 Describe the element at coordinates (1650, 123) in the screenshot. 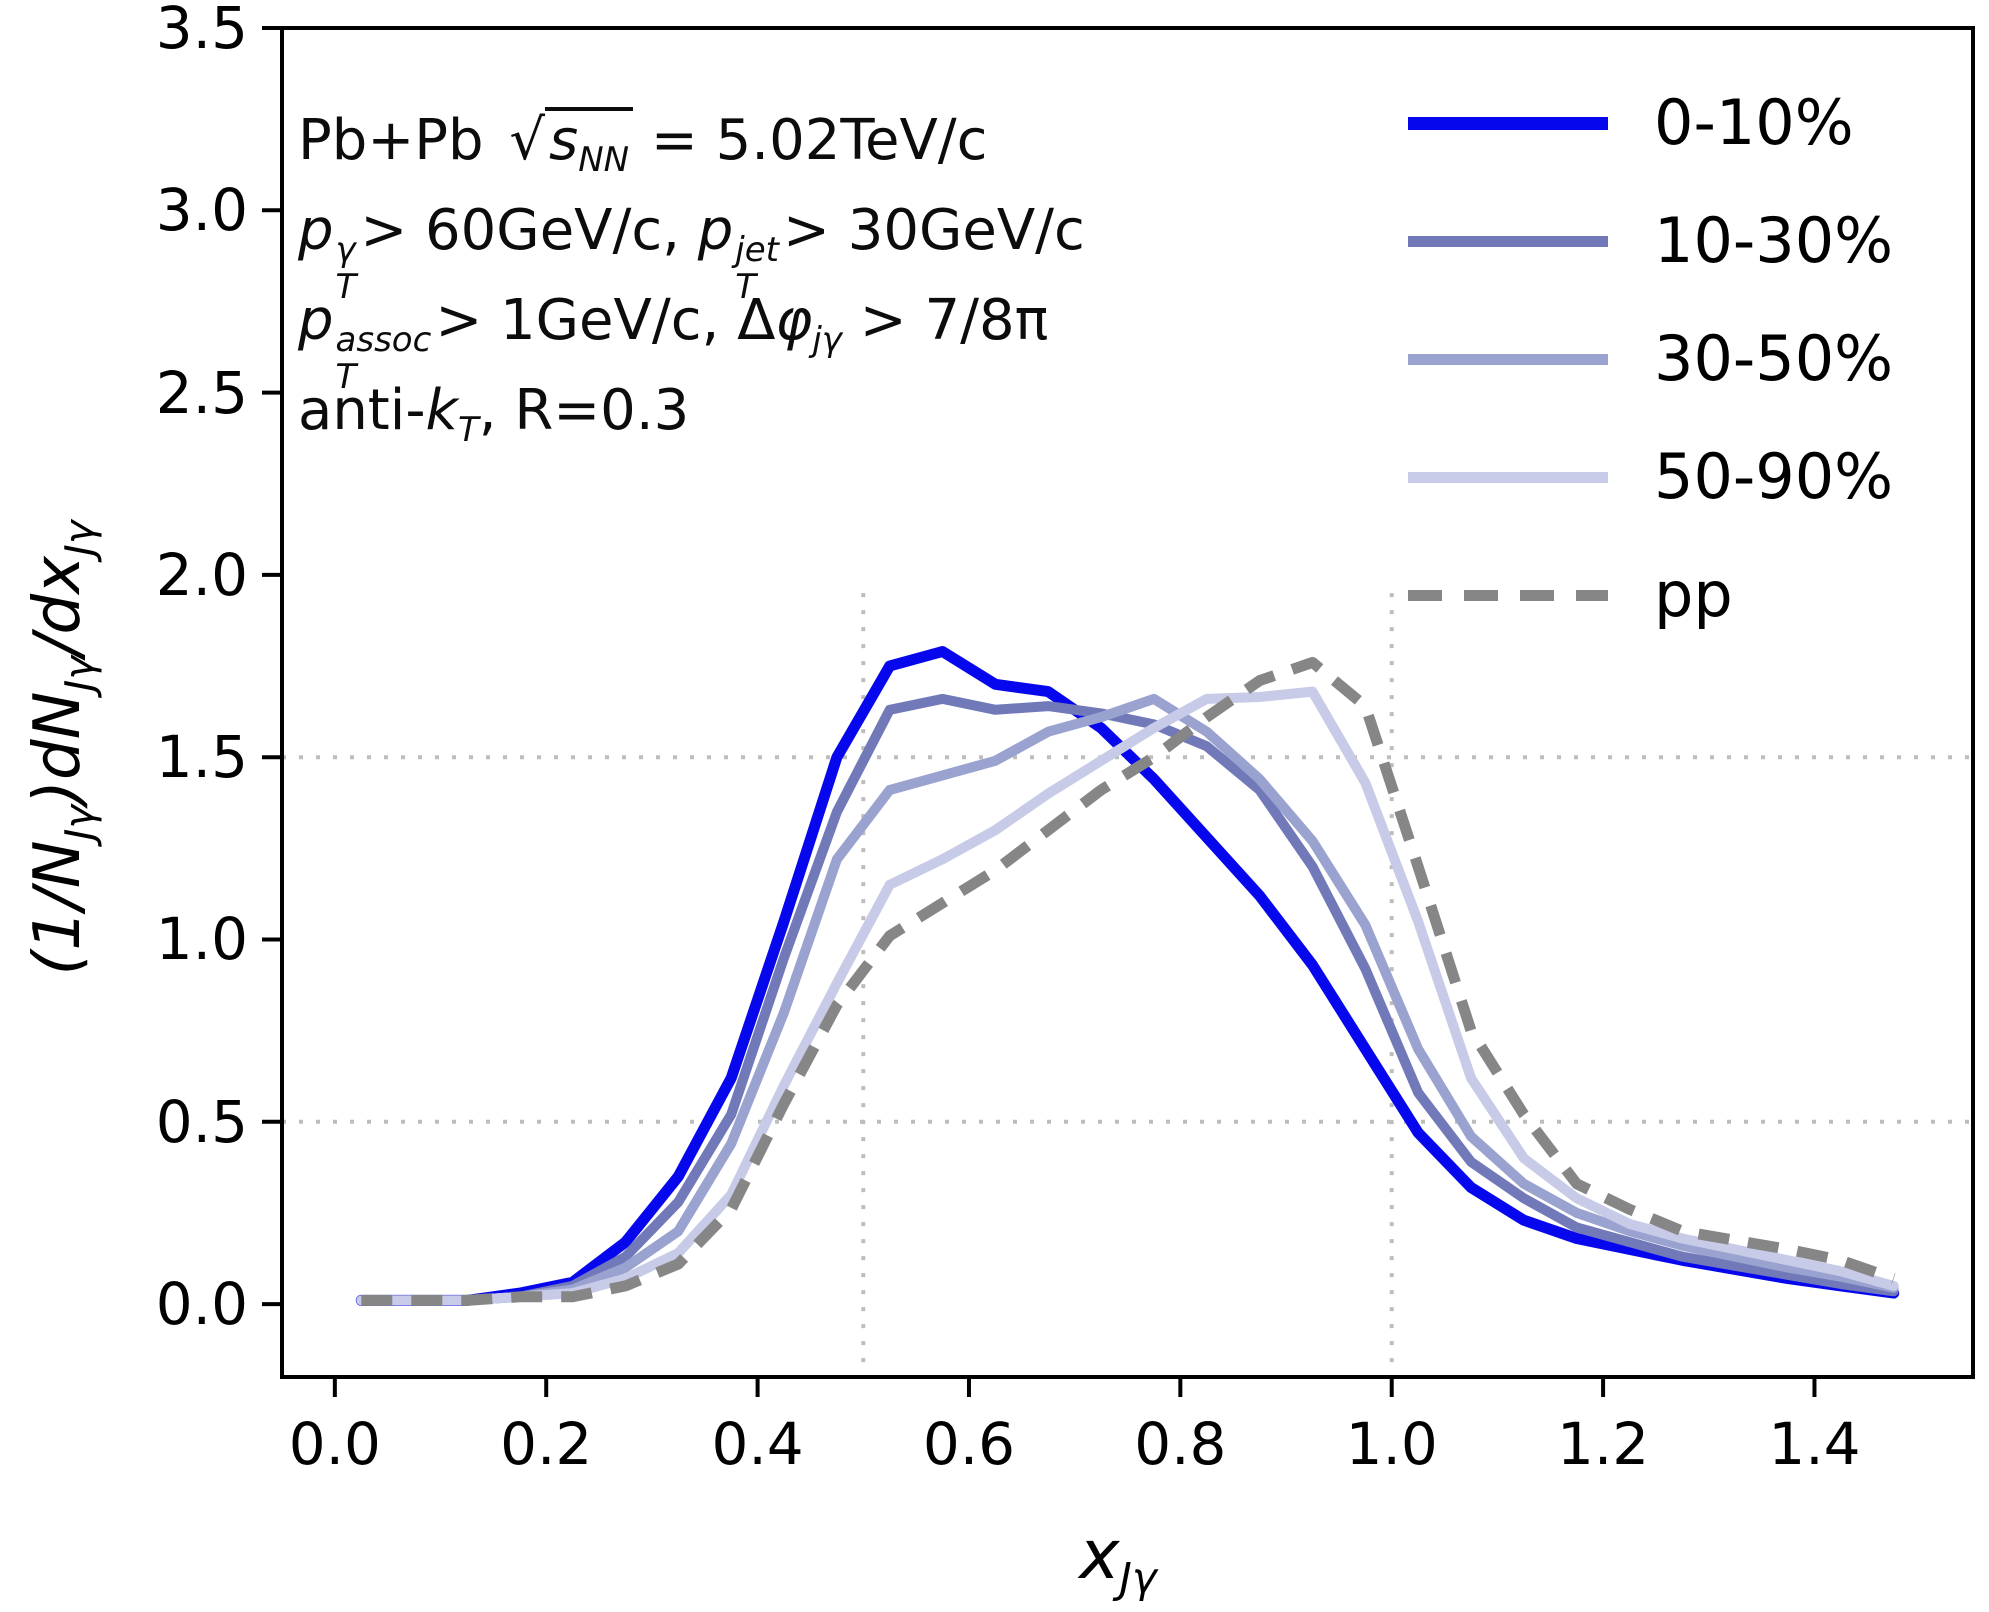

I see `legend-entry: 0-10%` at that location.